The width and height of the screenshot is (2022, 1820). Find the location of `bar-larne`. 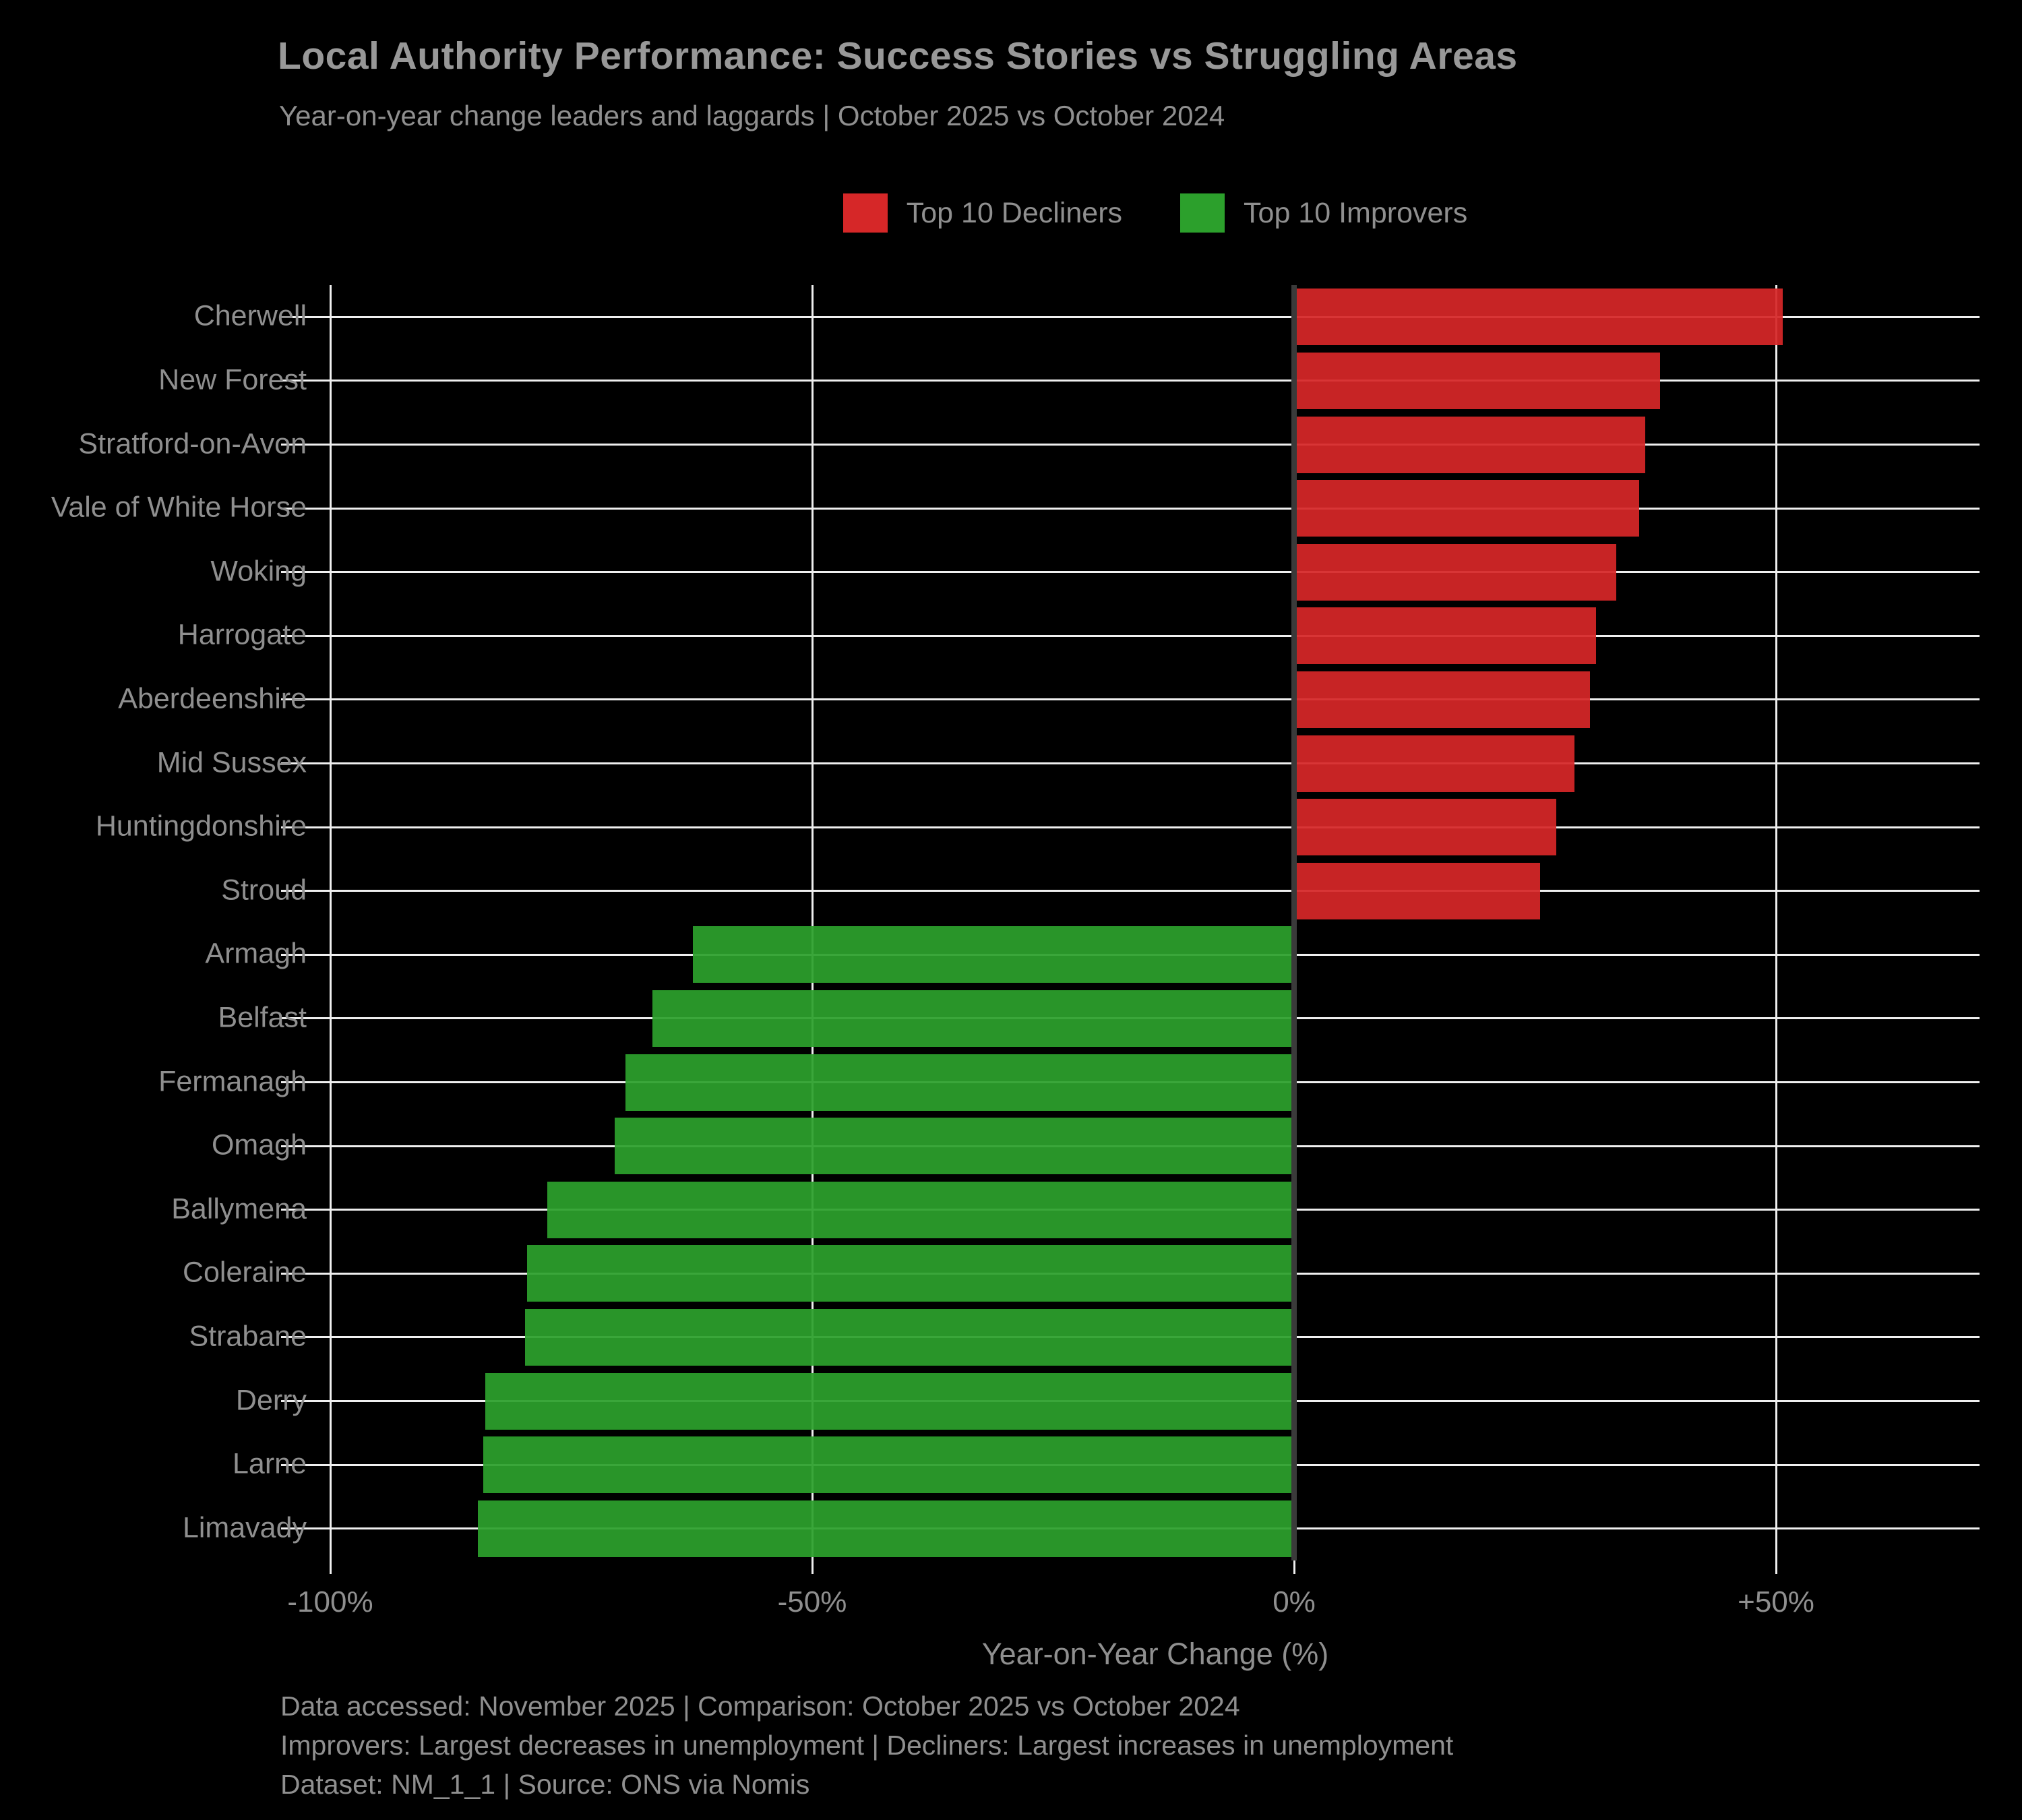

bar-larne is located at coordinates (888, 1465).